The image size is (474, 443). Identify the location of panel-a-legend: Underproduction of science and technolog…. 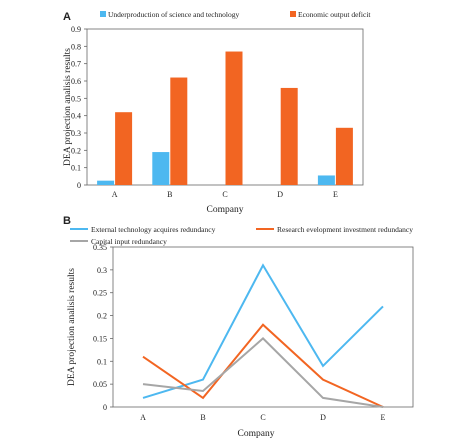
(235, 14).